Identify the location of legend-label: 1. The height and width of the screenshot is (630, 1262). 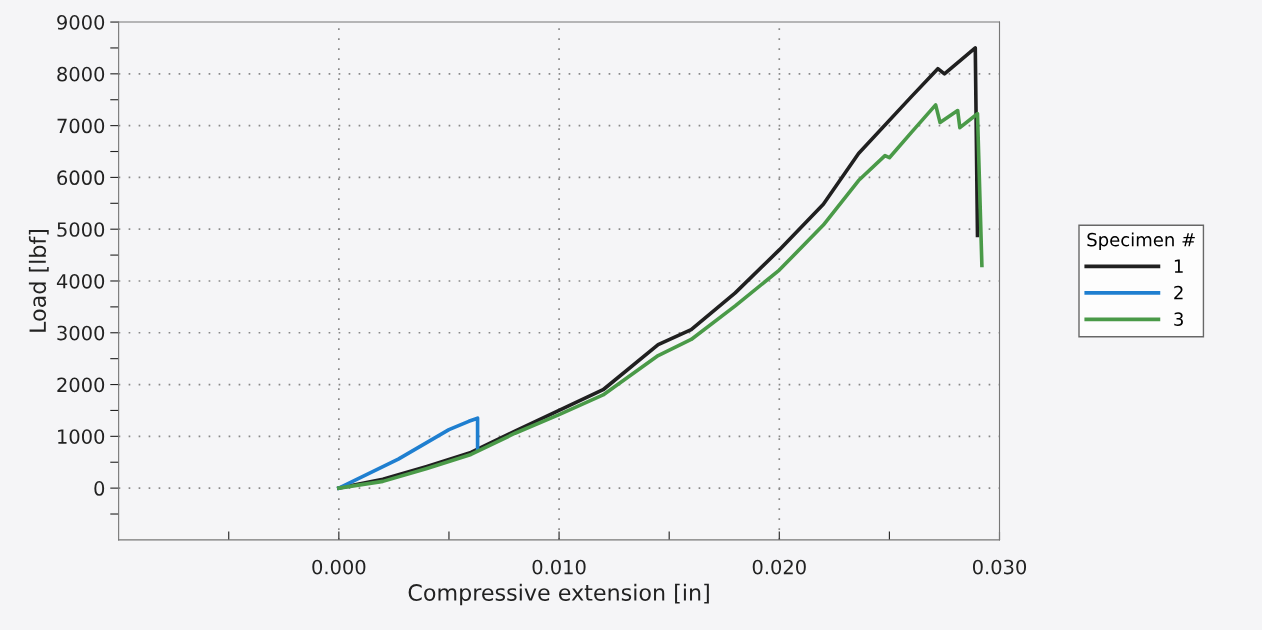
(1178, 266).